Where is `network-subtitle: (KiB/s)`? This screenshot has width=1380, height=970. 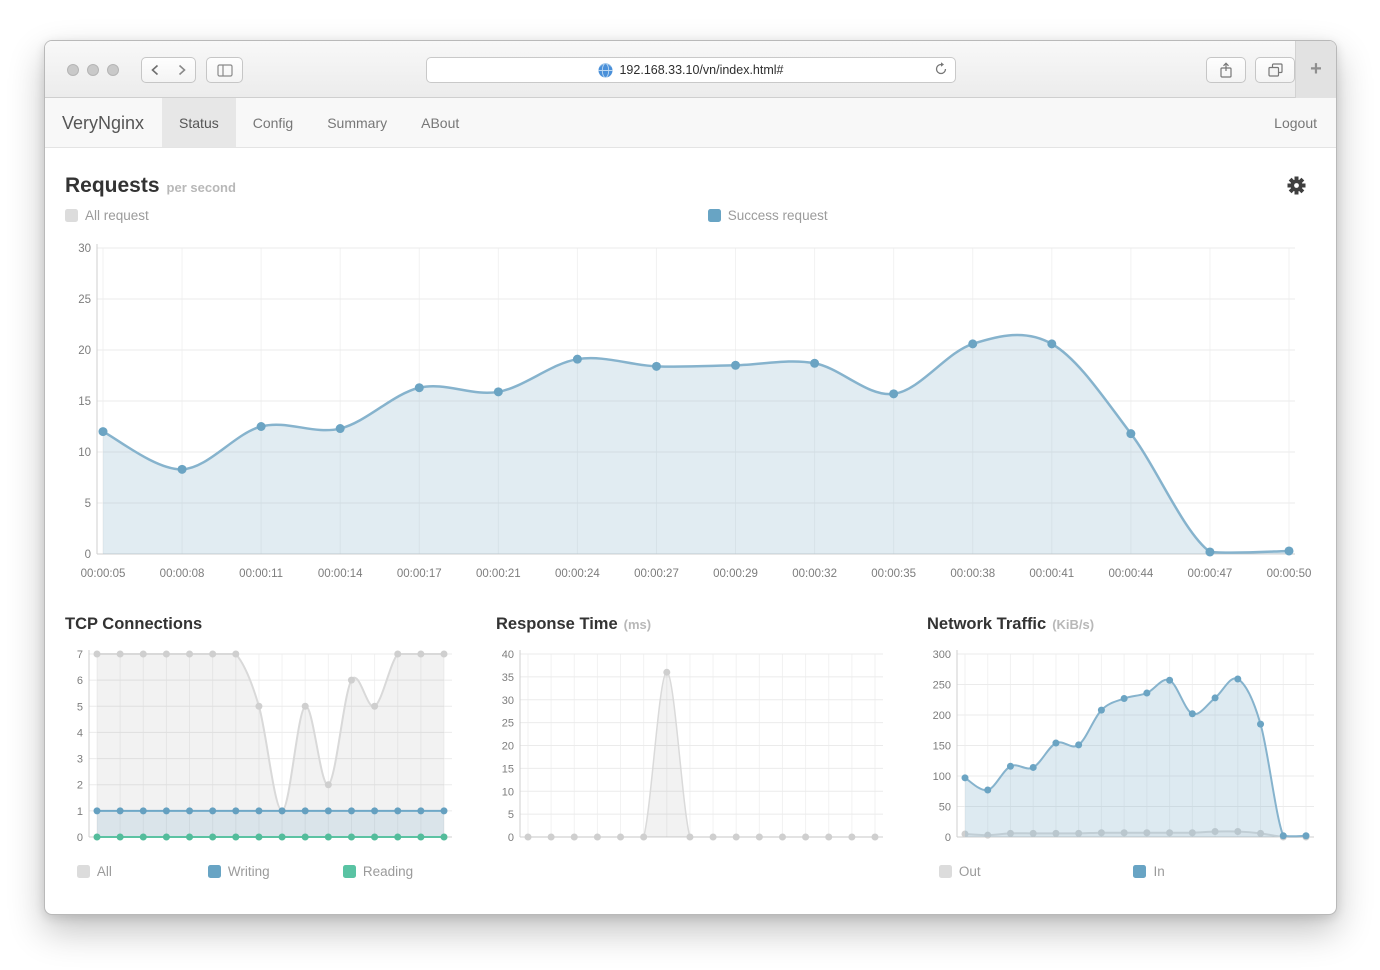 network-subtitle: (KiB/s) is located at coordinates (1073, 624).